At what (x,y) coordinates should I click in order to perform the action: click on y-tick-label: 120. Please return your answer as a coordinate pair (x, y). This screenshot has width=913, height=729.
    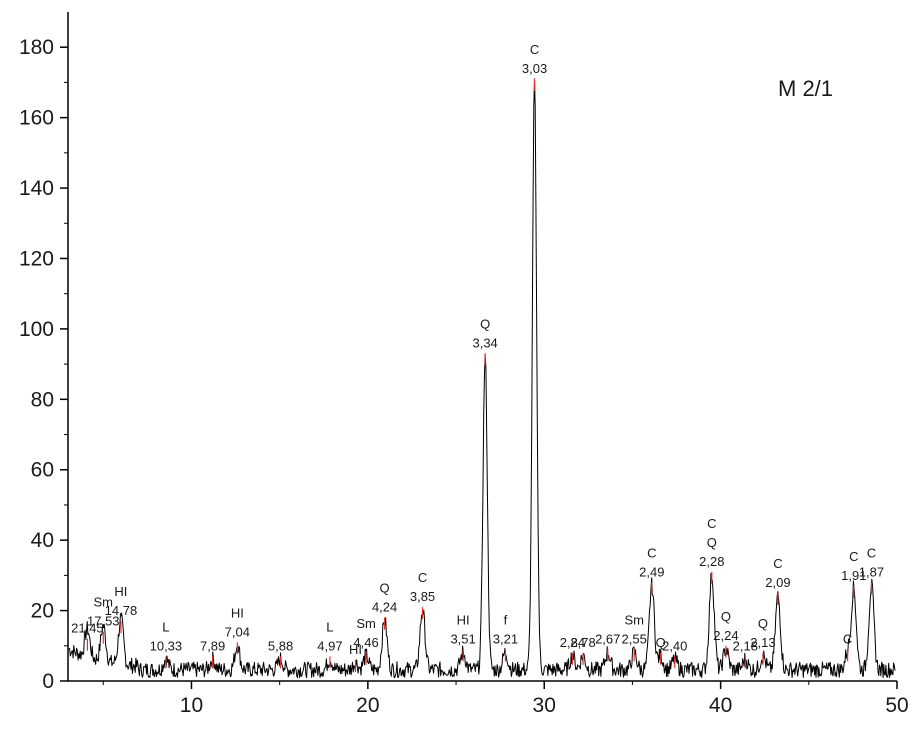
    Looking at the image, I should click on (36, 258).